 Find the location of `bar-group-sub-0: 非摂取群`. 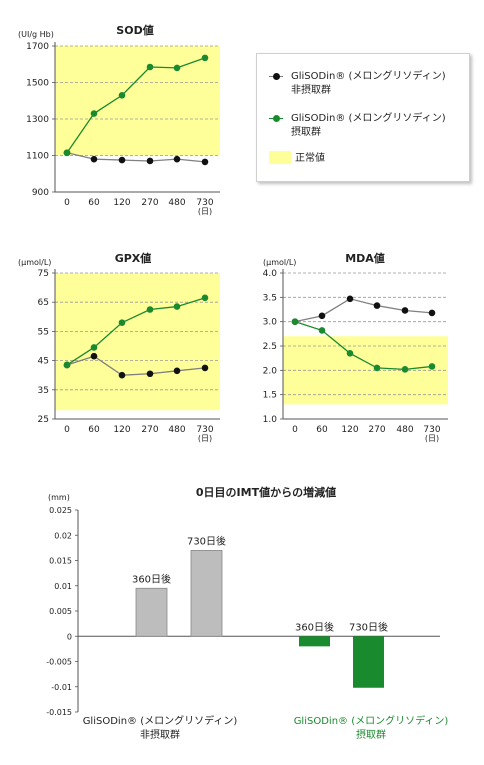

bar-group-sub-0: 非摂取群 is located at coordinates (160, 734).